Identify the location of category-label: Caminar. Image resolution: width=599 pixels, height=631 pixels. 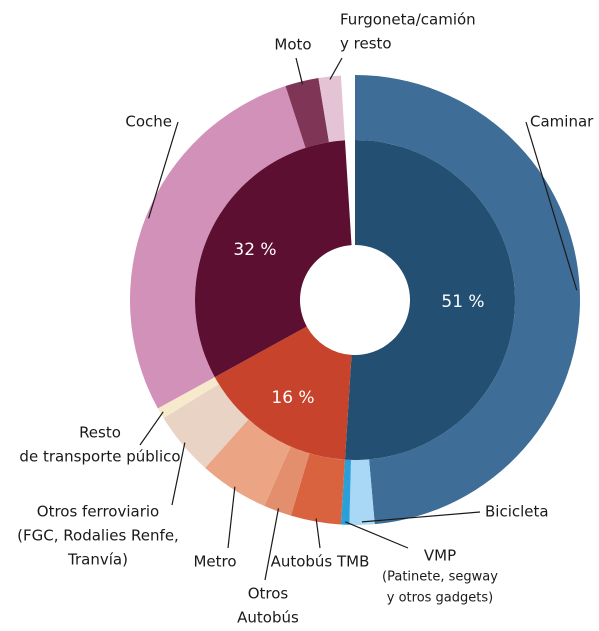
(562, 122).